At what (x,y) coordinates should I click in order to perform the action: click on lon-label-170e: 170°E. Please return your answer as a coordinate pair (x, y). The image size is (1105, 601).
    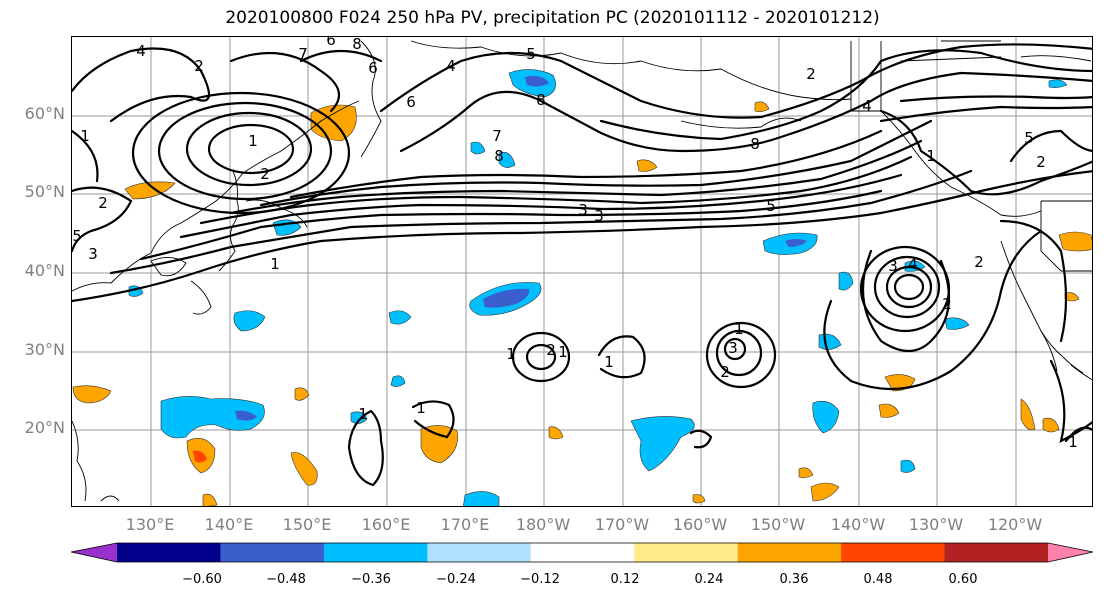
    Looking at the image, I should click on (465, 524).